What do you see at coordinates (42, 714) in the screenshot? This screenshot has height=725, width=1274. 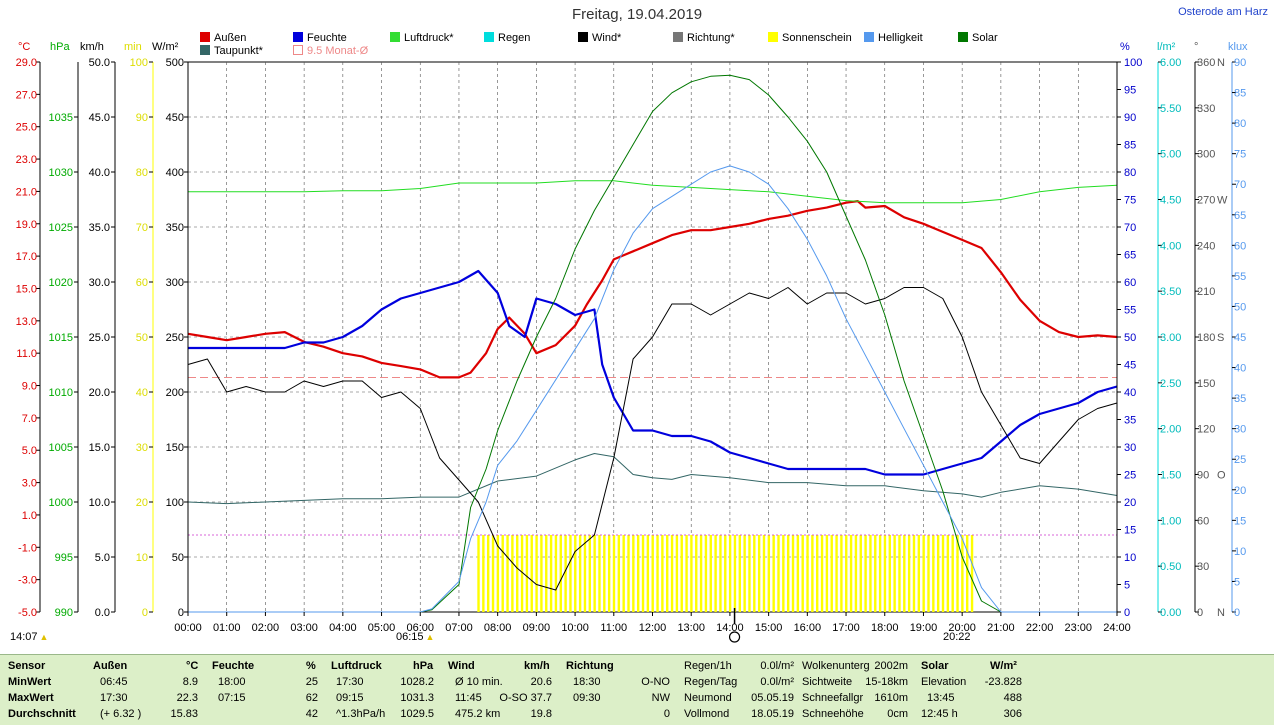 I see `row-label: Durchschnitt` at bounding box center [42, 714].